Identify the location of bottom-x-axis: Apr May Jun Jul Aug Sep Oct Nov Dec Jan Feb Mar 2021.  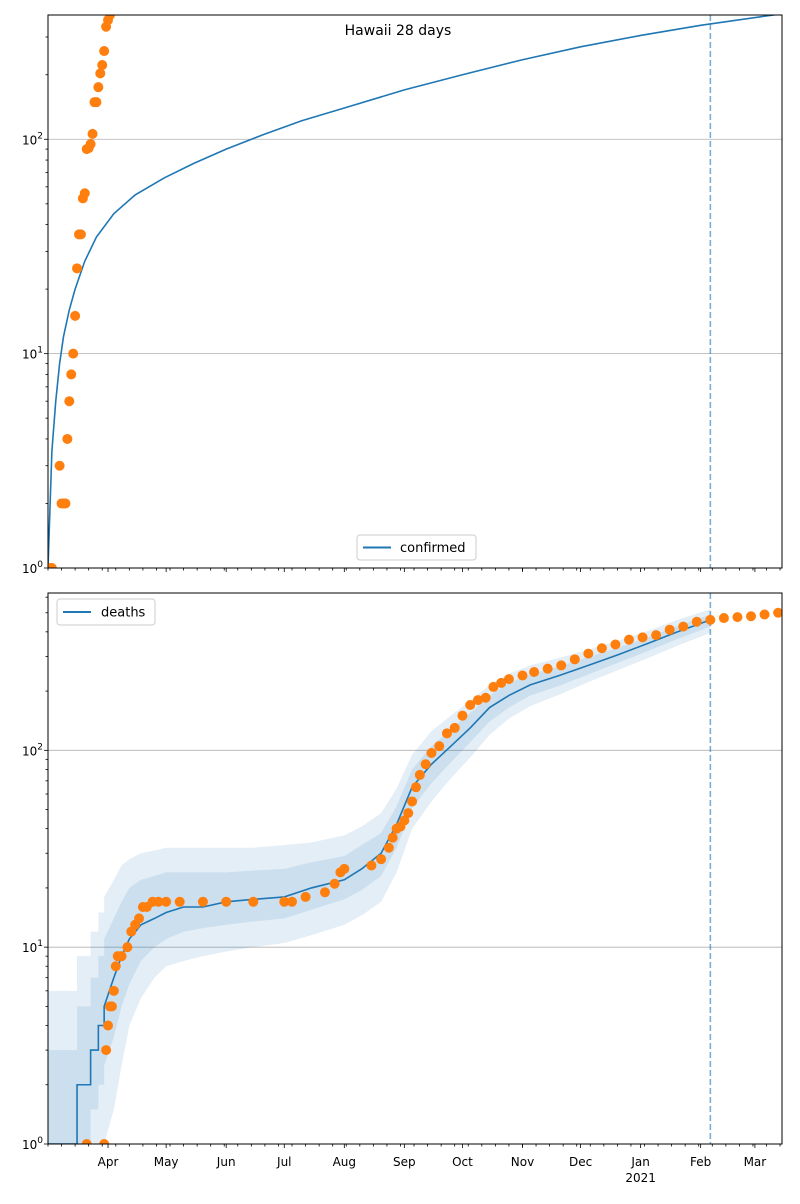
(414, 1164).